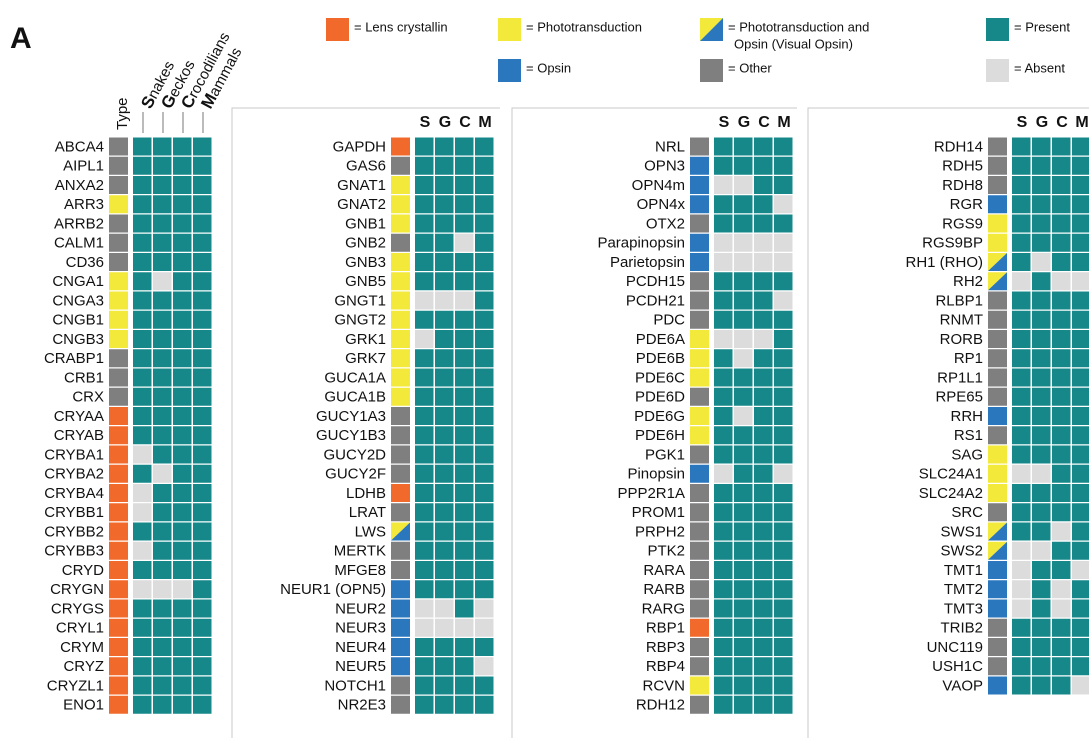  I want to click on gene-label: GNB1, so click(365, 223).